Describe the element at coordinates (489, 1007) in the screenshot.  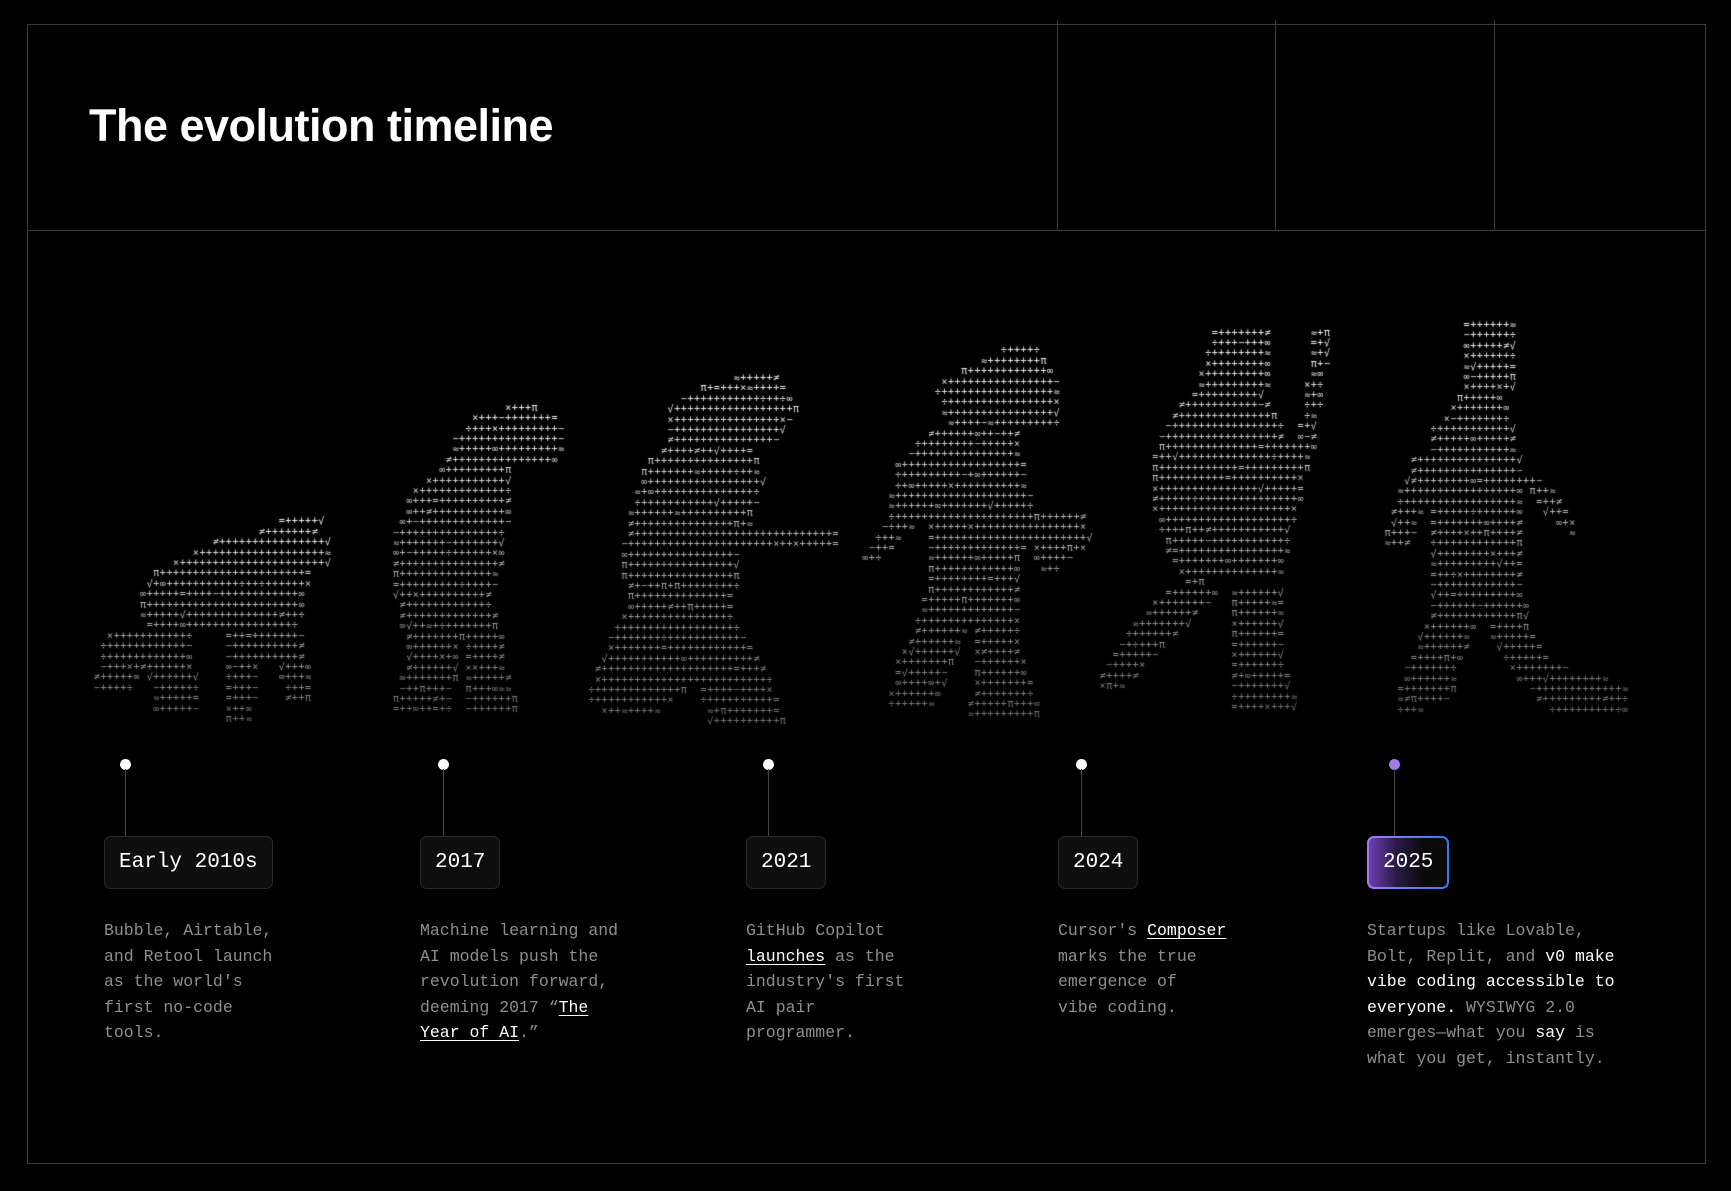
I see `description-text: deeming 2017 “` at that location.